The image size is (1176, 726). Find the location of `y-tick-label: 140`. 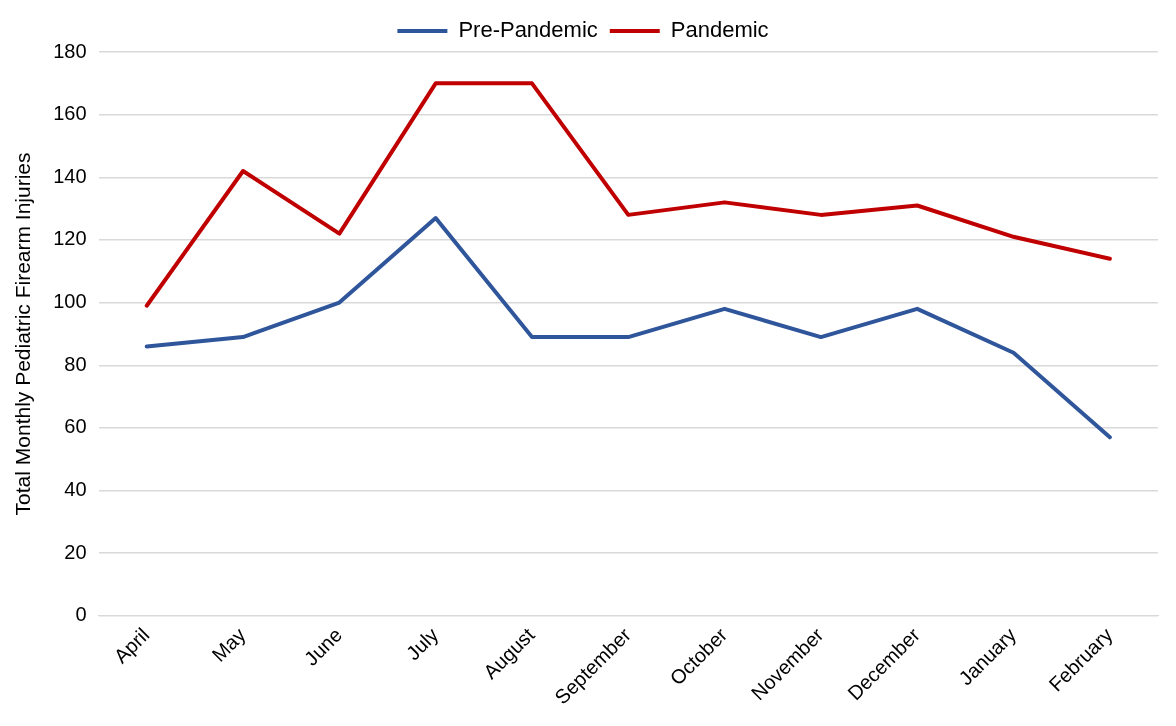

y-tick-label: 140 is located at coordinates (70, 175).